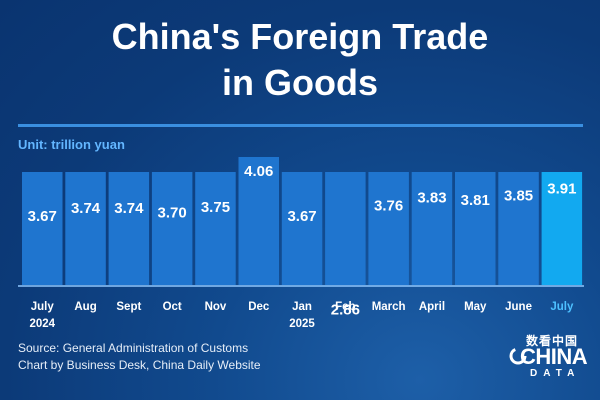 Image resolution: width=600 pixels, height=400 pixels. What do you see at coordinates (300, 36) in the screenshot?
I see `chart-title-line1: China's Foreign Trade` at bounding box center [300, 36].